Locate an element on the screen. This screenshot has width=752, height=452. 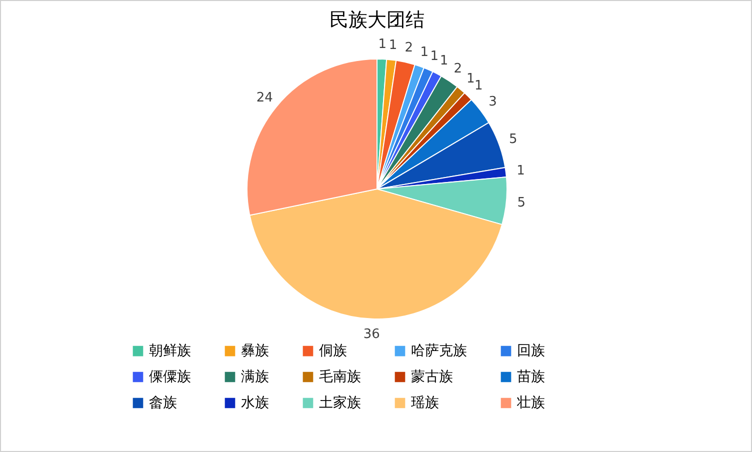
data-label: 24 is located at coordinates (264, 98).